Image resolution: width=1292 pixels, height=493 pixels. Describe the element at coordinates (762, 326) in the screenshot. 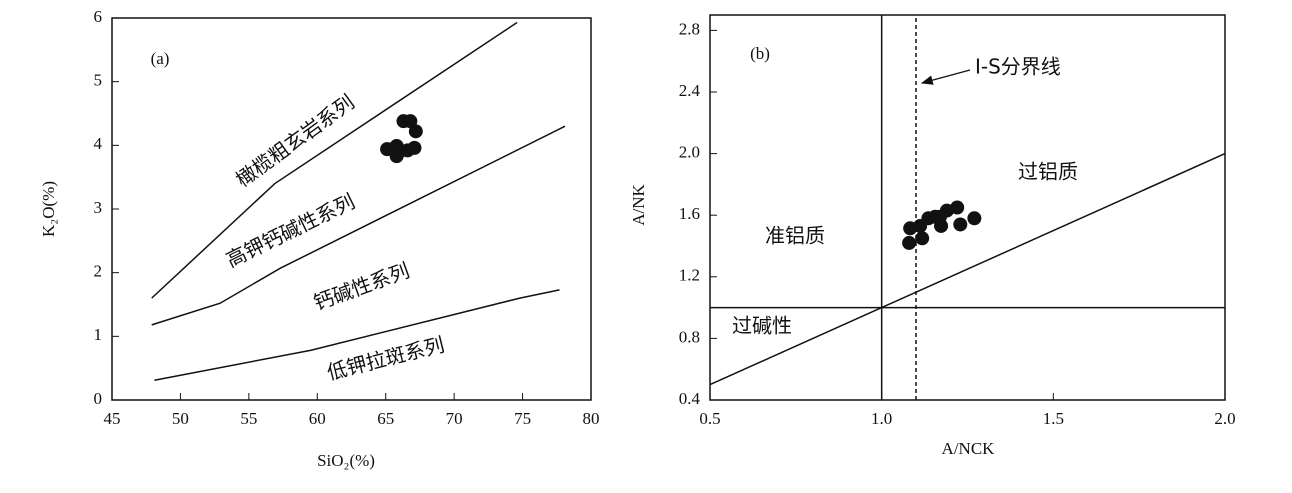

I see `region-label: 过碱性` at that location.